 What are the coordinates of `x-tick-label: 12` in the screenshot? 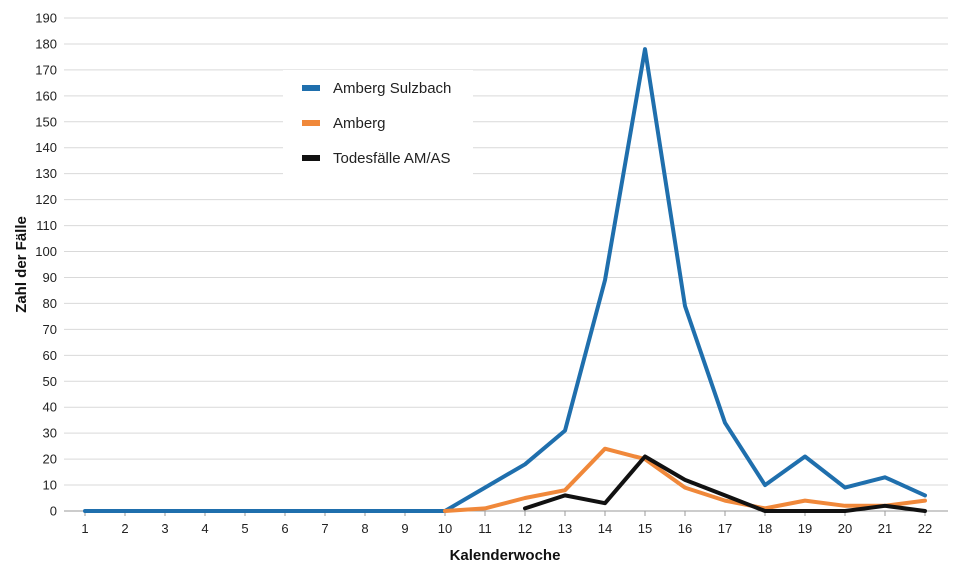 It's located at (525, 528).